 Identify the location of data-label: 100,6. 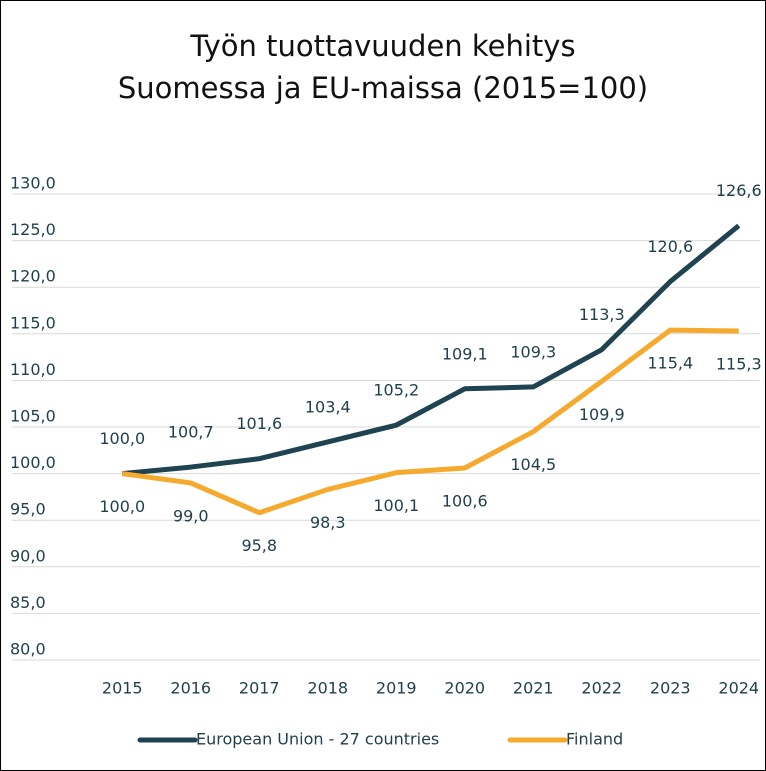
(465, 501).